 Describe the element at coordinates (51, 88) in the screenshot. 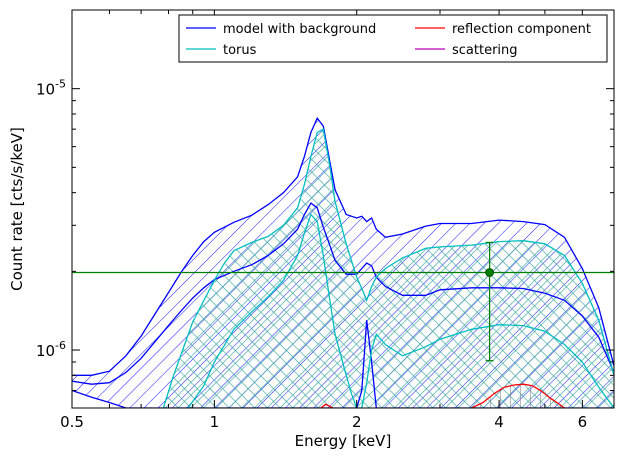

I see `y-tick-label: 10⁻⁵` at that location.